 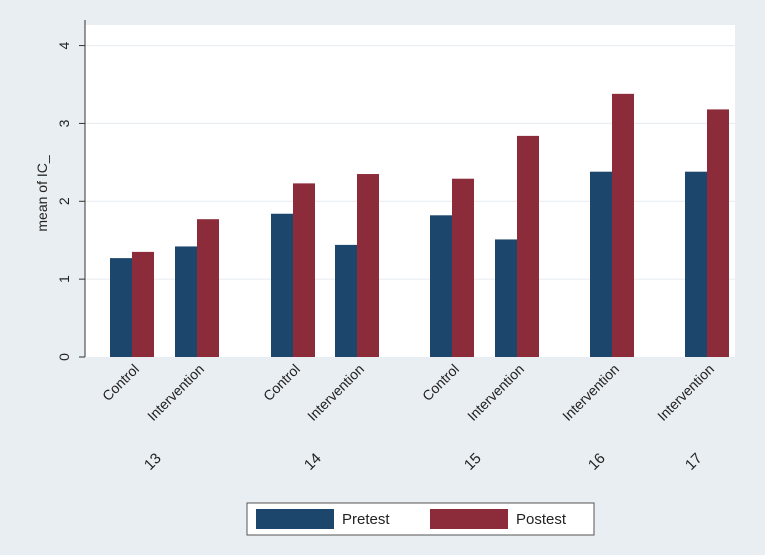 What do you see at coordinates (42, 193) in the screenshot?
I see `y-axis-title: mean of IC_` at bounding box center [42, 193].